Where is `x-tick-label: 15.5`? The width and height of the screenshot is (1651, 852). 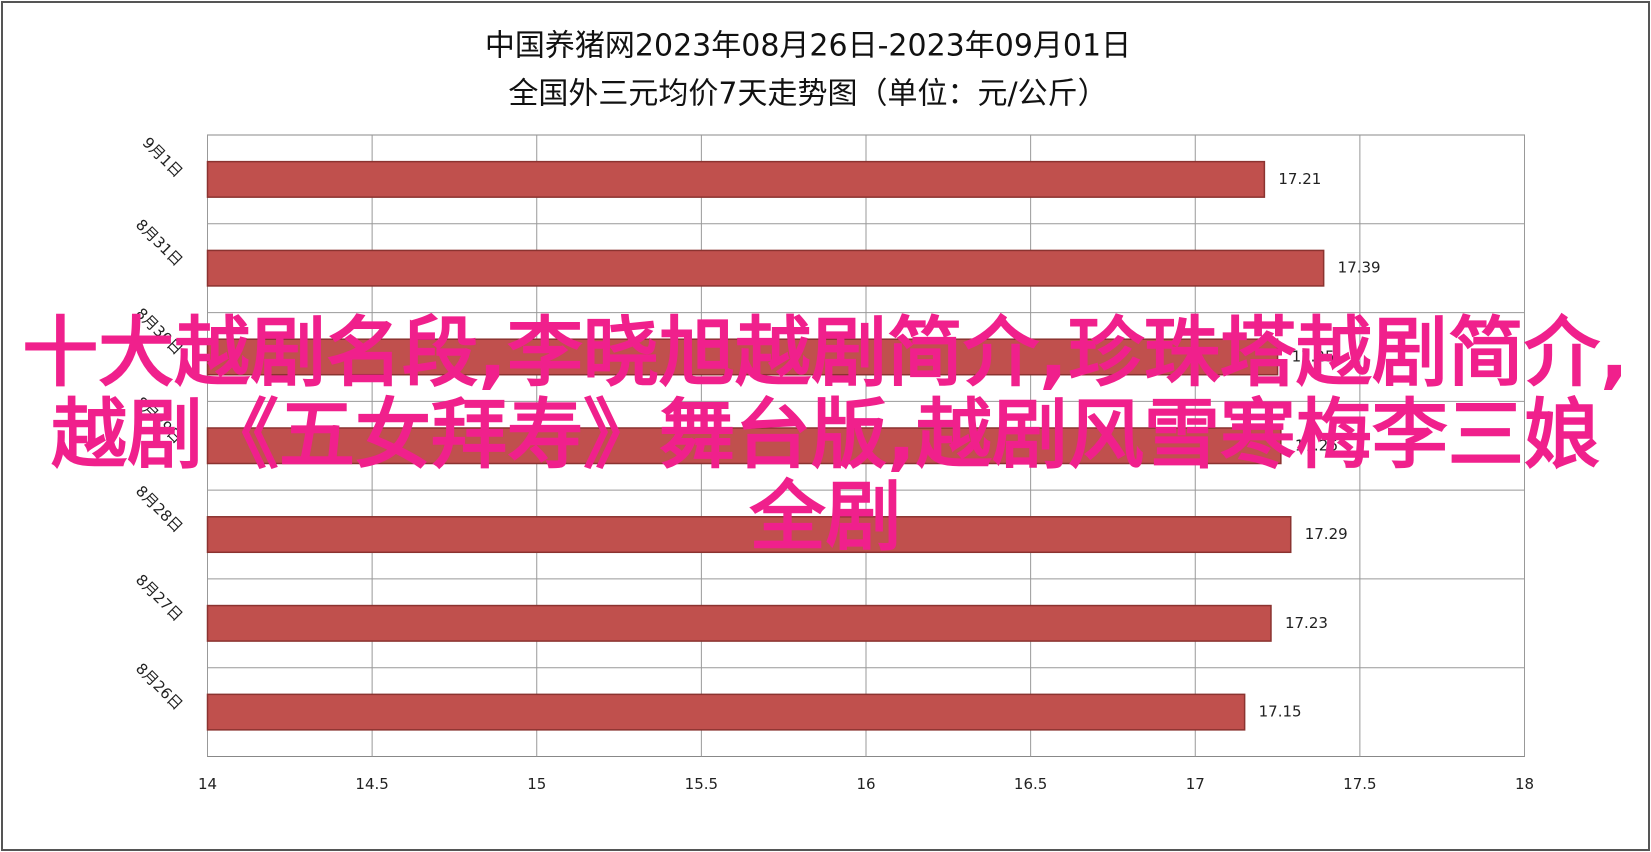 x-tick-label: 15.5 is located at coordinates (701, 784).